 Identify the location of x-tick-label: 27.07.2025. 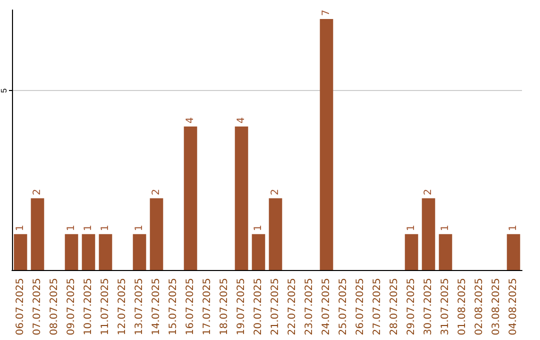
(377, 307).